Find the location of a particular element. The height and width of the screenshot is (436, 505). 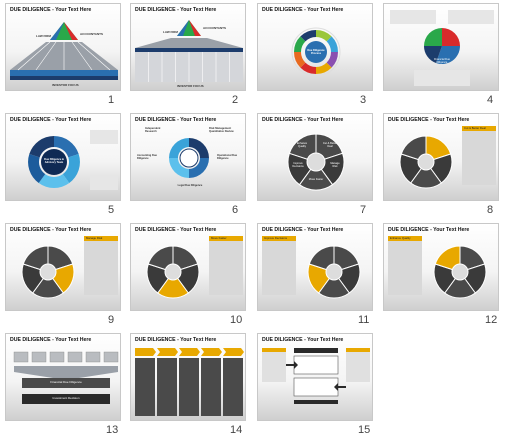

due-diligence-cycle is located at coordinates (189, 158).